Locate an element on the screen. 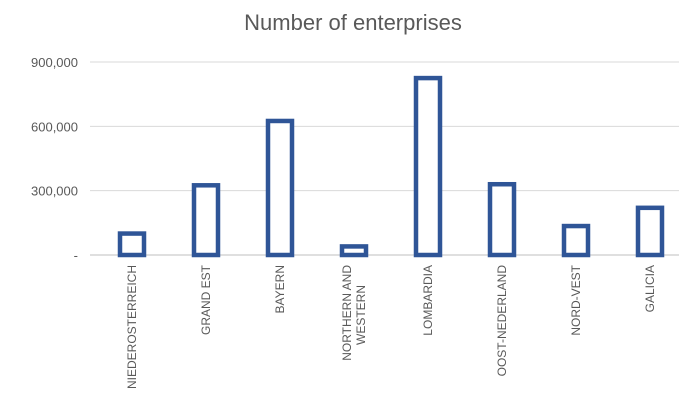  chart-title: Number of enterprises is located at coordinates (353, 22).